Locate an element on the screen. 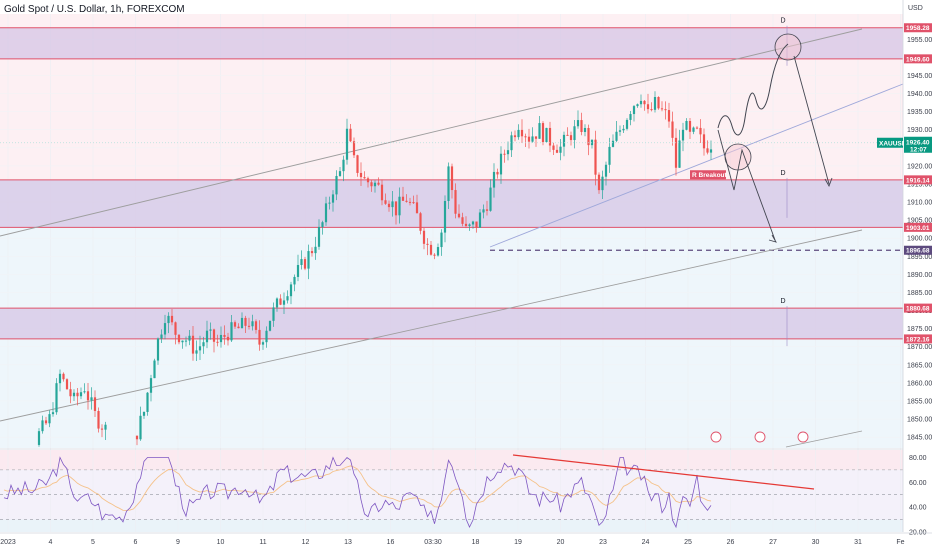  time-tick-label: 23 is located at coordinates (603, 542).